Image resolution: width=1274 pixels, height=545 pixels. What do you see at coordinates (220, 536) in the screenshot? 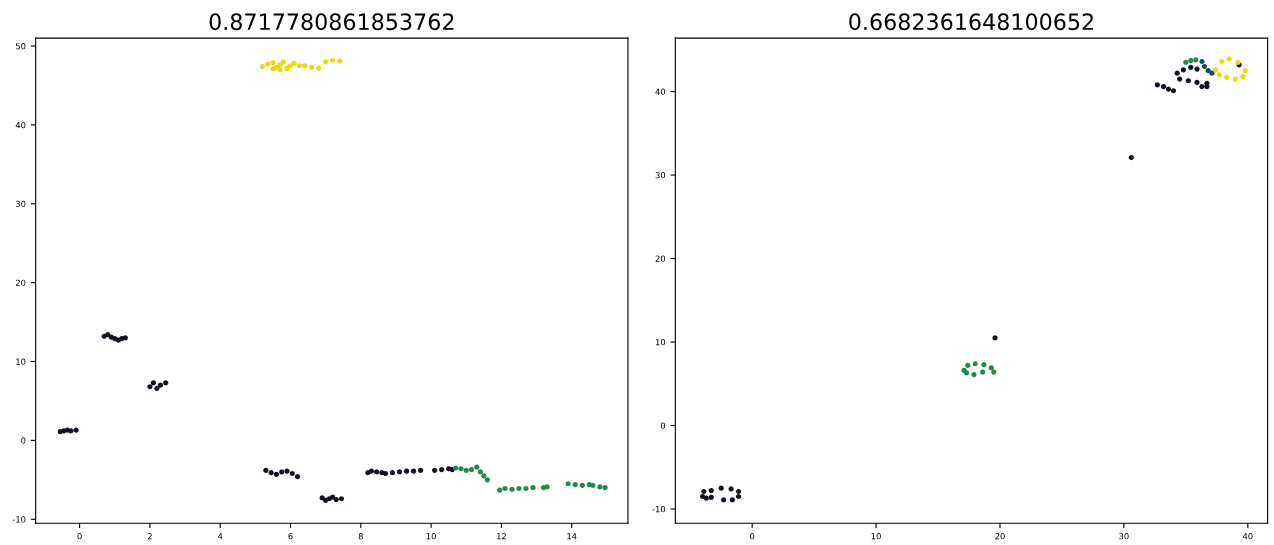
I see `x-tick-label: 4` at bounding box center [220, 536].